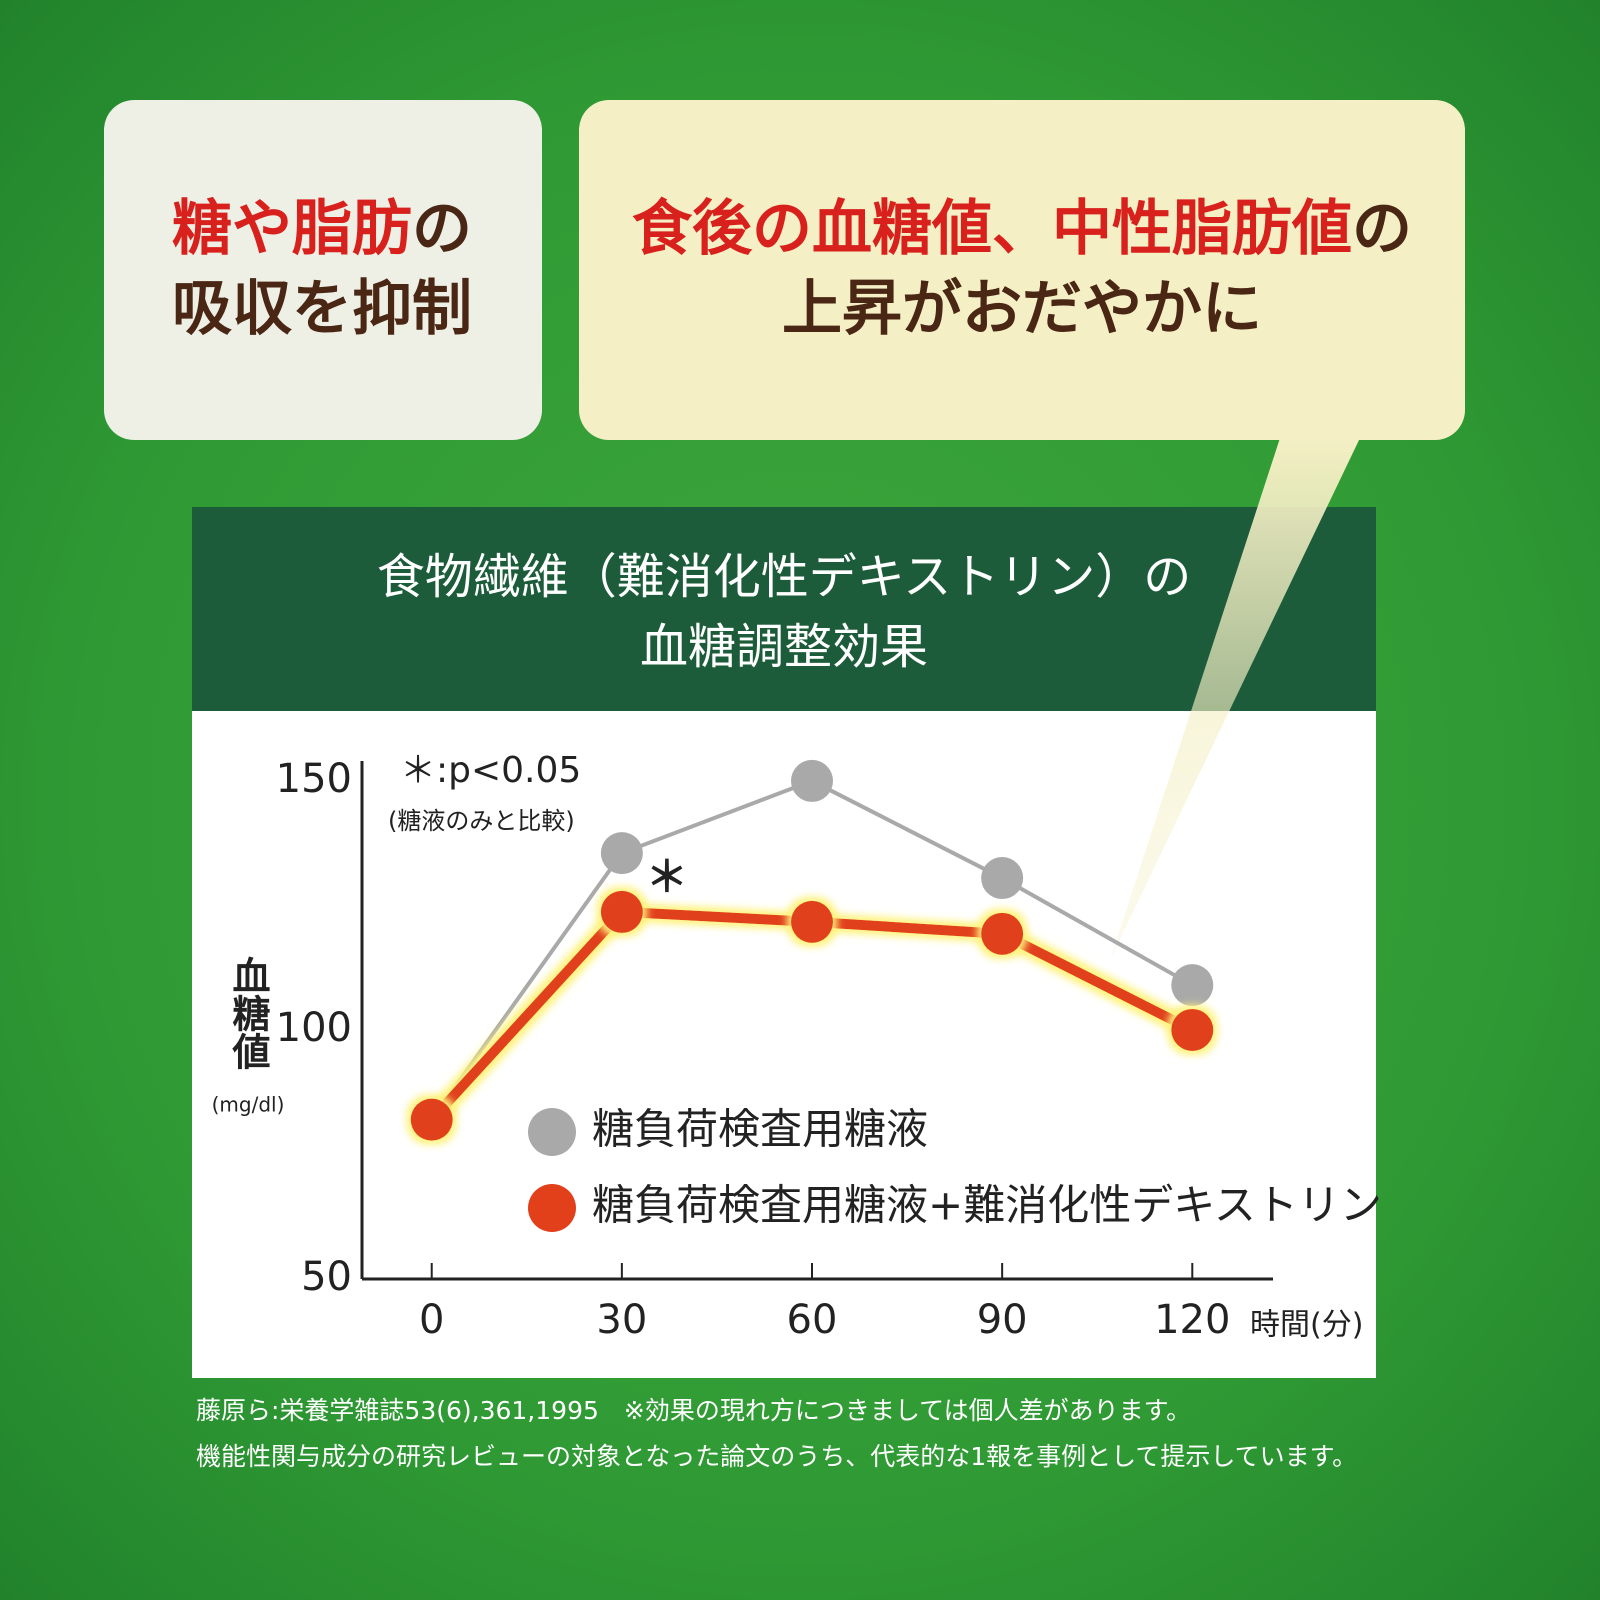  I want to click on x-tick-label: 120, so click(1192, 1320).